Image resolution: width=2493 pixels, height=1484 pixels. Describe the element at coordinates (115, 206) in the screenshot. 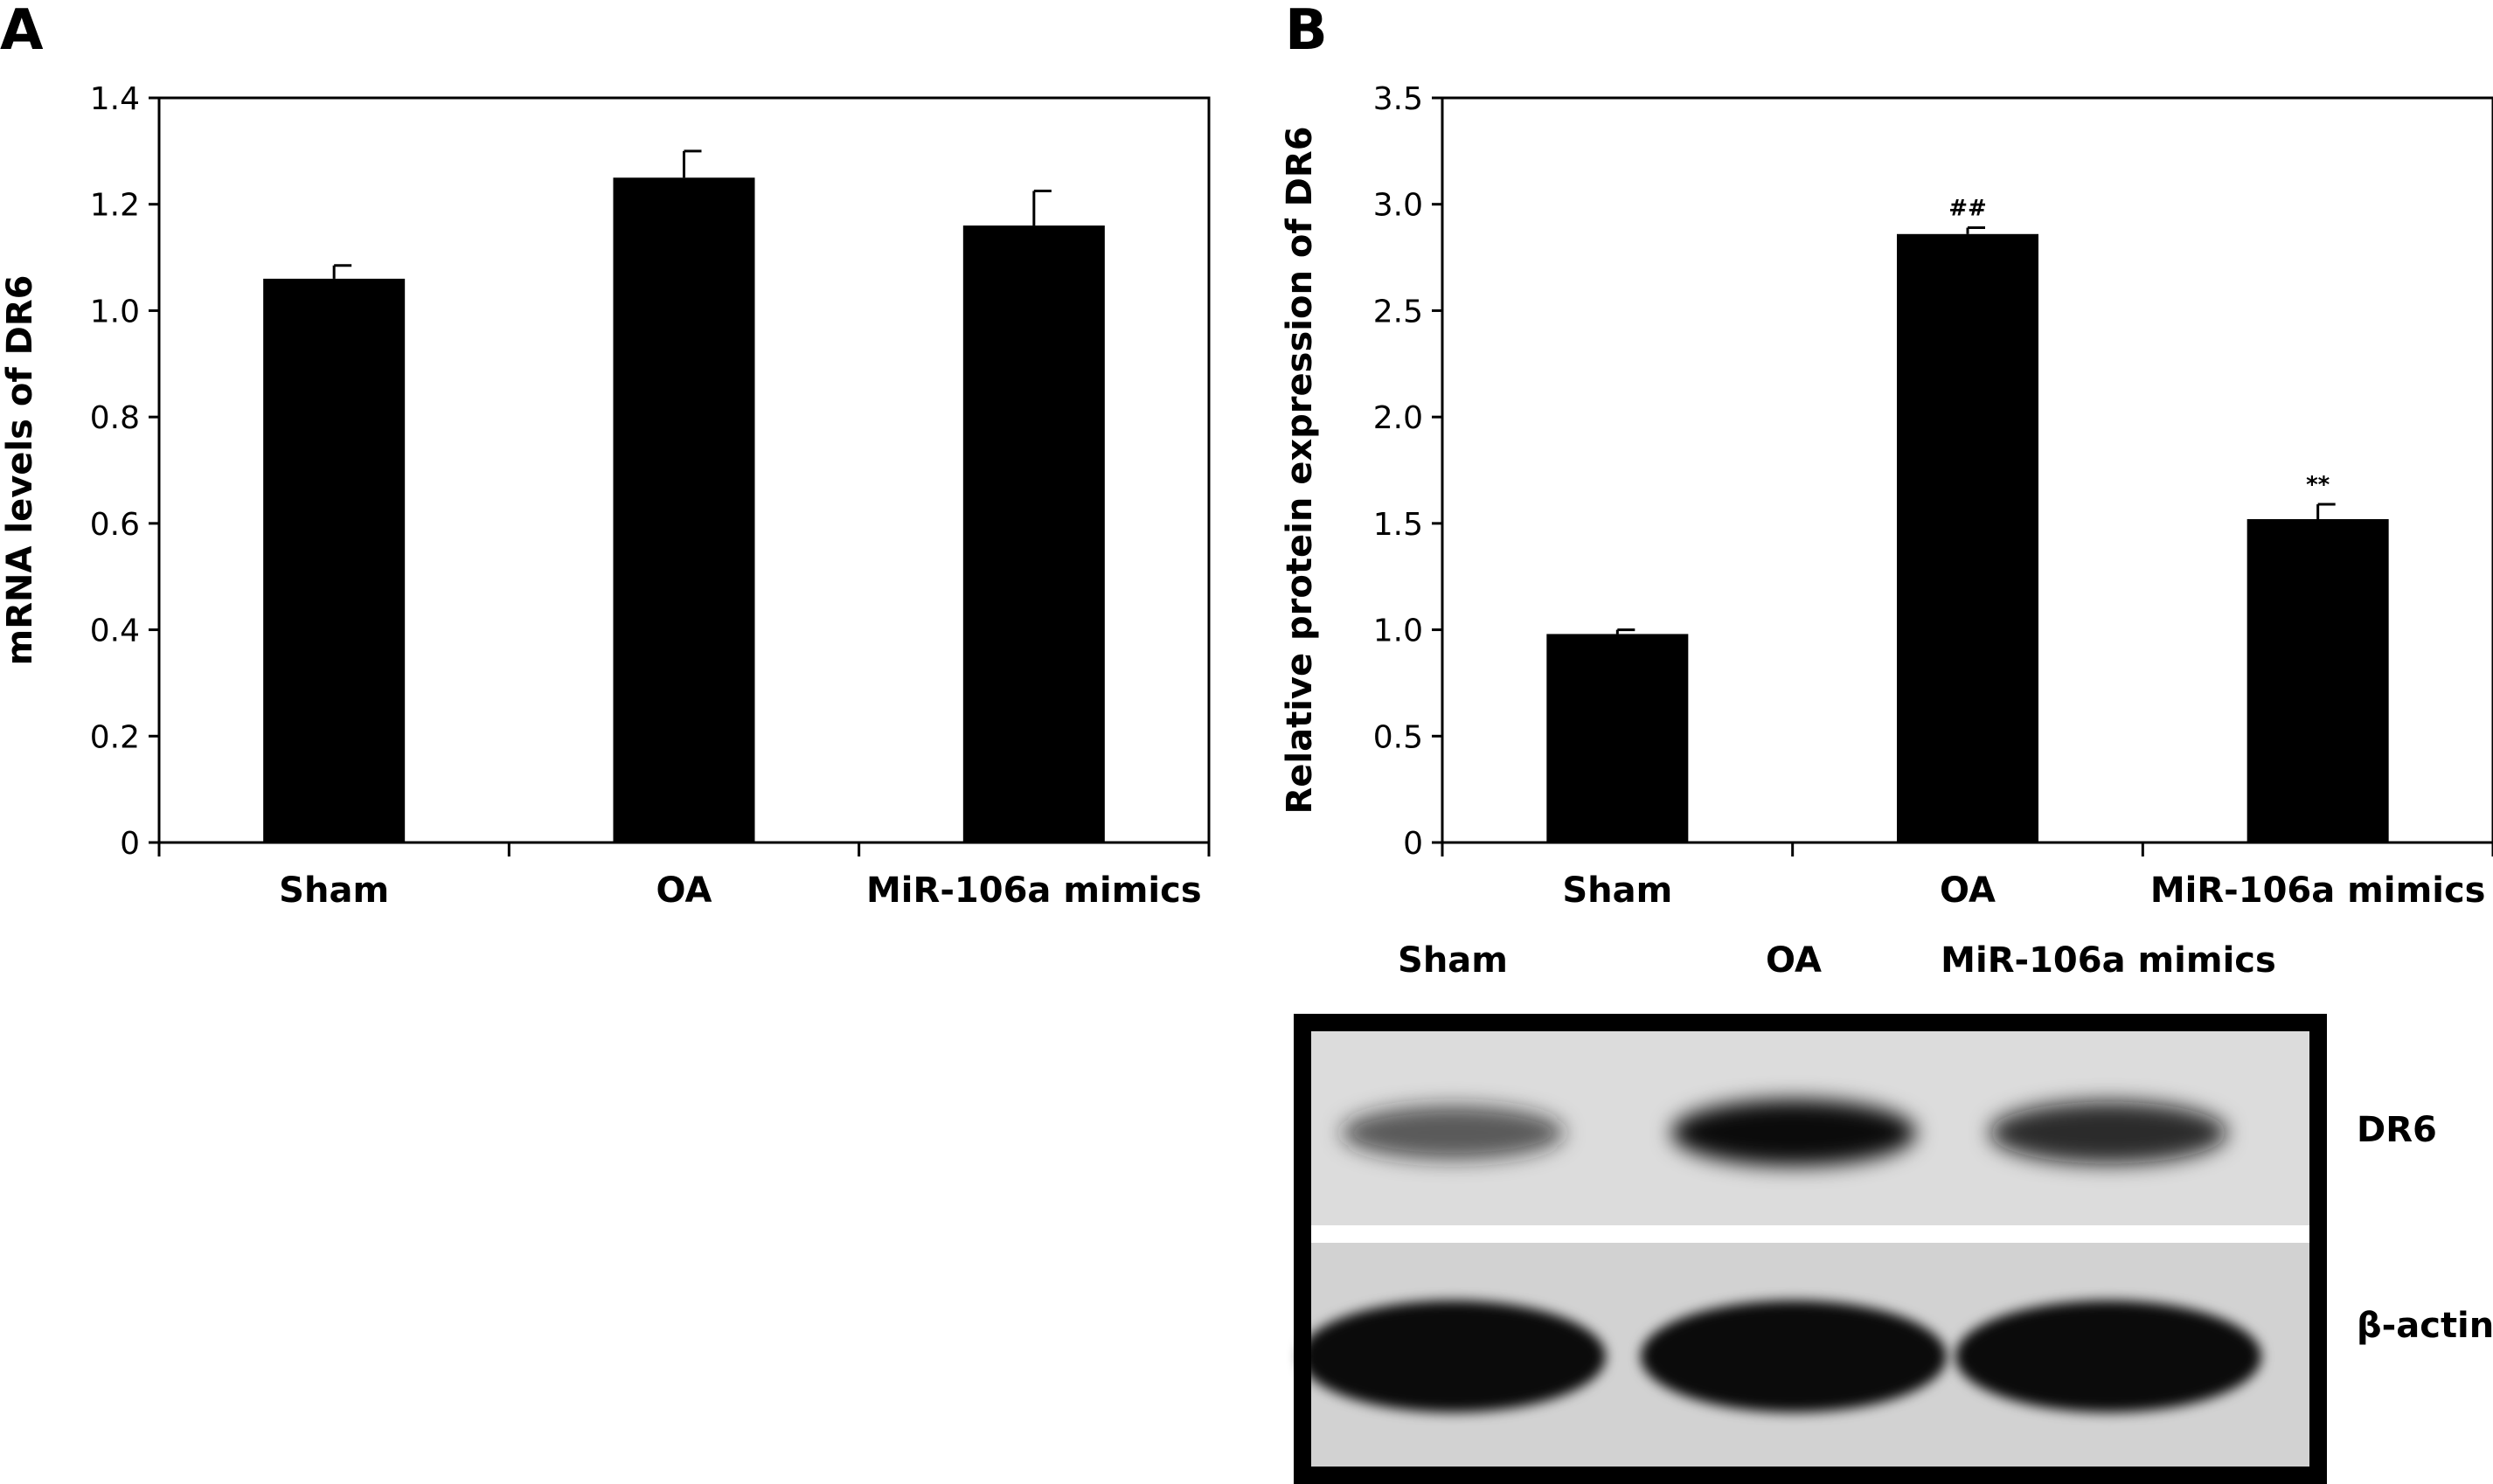

I see `chart-a-y-tick-label: 1.2` at that location.